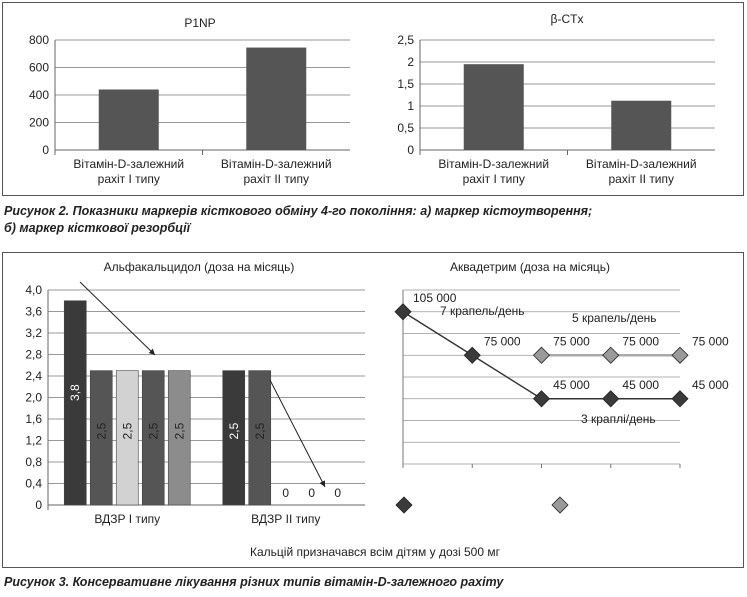  I want to click on y-tick-label: 2,0, so click(33, 398).